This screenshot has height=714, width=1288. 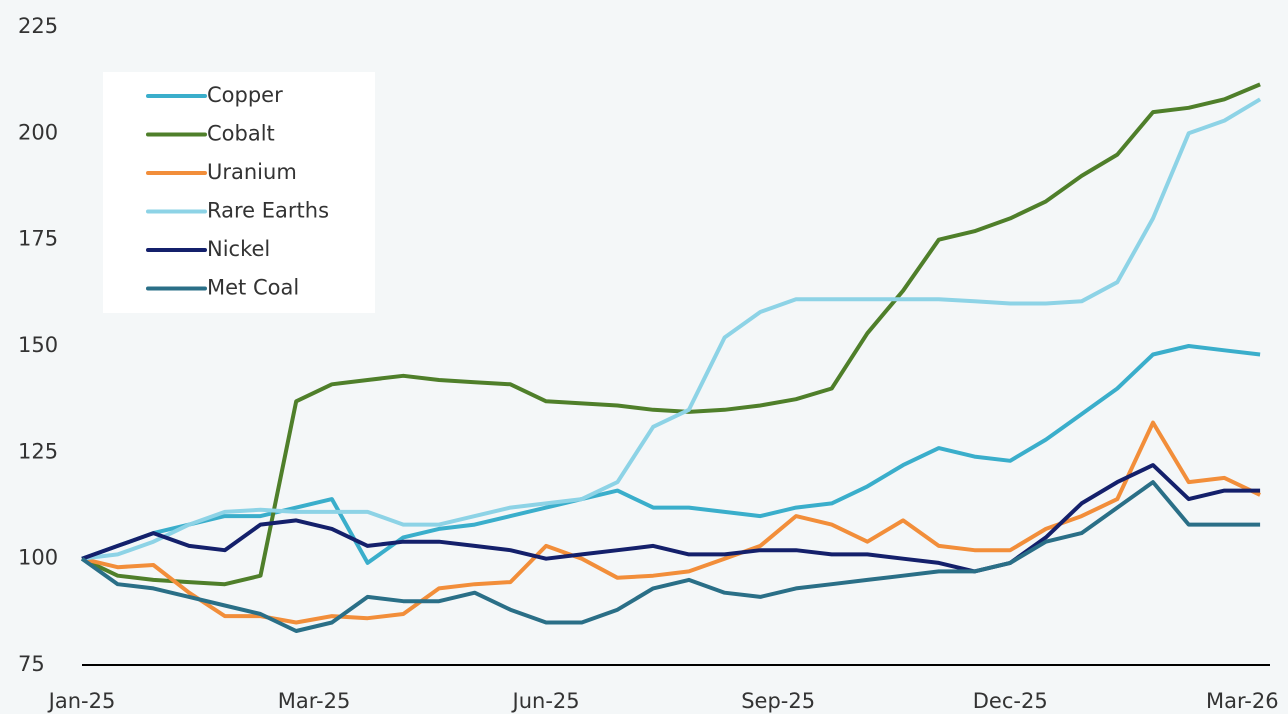 What do you see at coordinates (778, 701) in the screenshot?
I see `x-tick-label: Sep-25` at bounding box center [778, 701].